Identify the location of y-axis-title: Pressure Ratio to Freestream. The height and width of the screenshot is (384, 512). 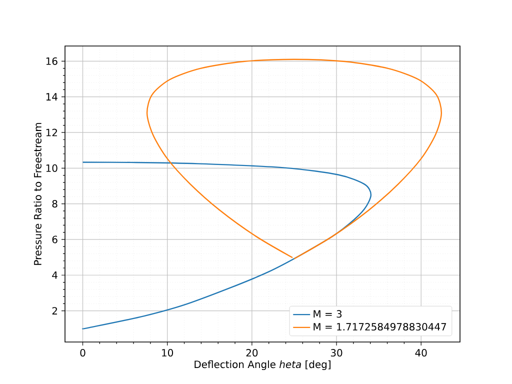
(38, 194).